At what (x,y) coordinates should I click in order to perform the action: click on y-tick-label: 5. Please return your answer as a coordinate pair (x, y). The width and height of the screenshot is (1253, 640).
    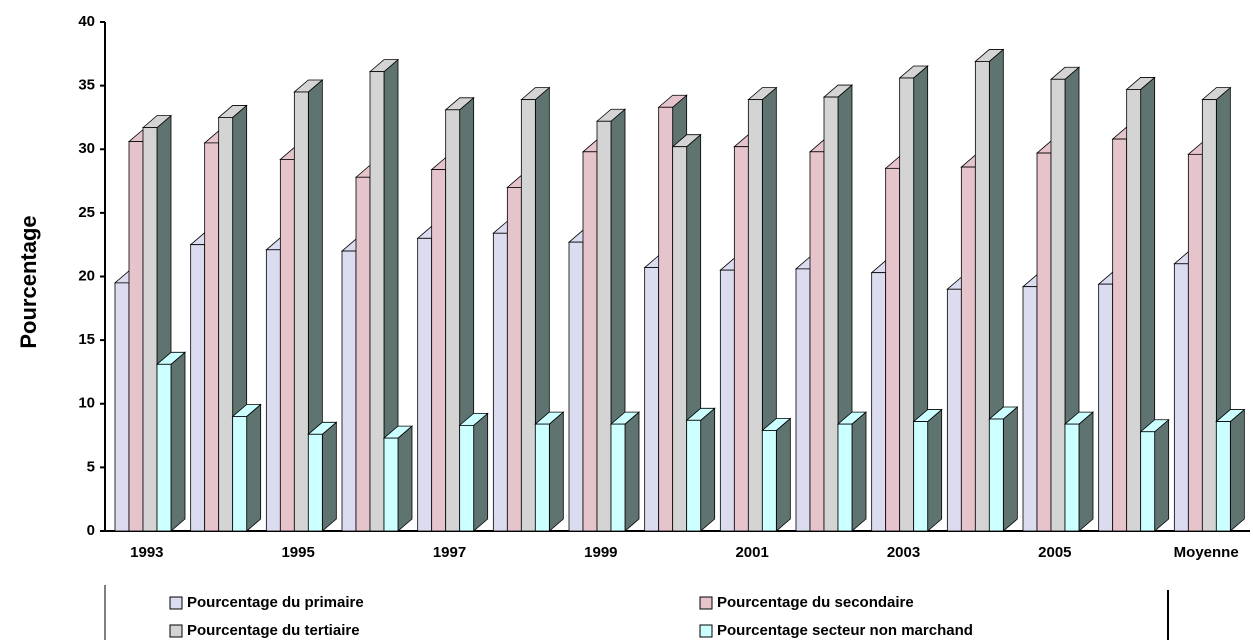
    Looking at the image, I should click on (91, 466).